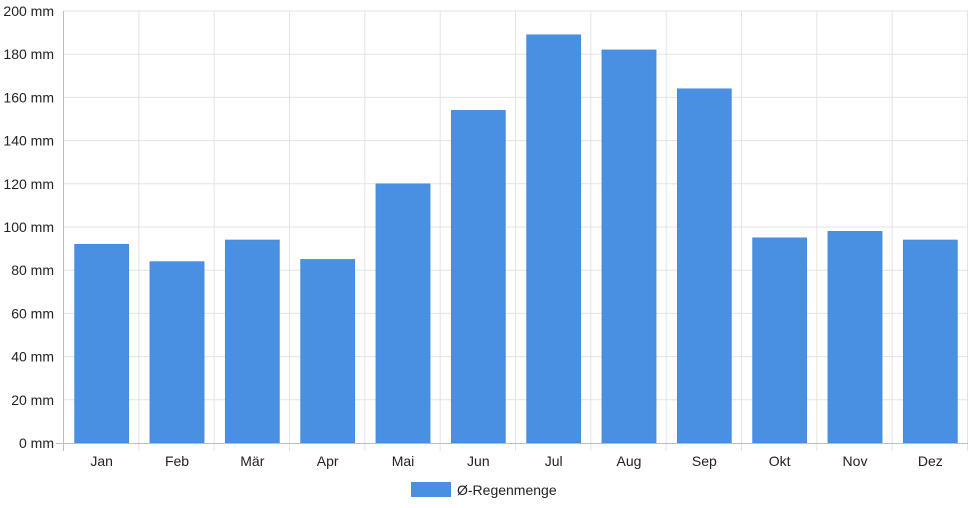  Describe the element at coordinates (780, 461) in the screenshot. I see `x-tick-label: Okt` at that location.